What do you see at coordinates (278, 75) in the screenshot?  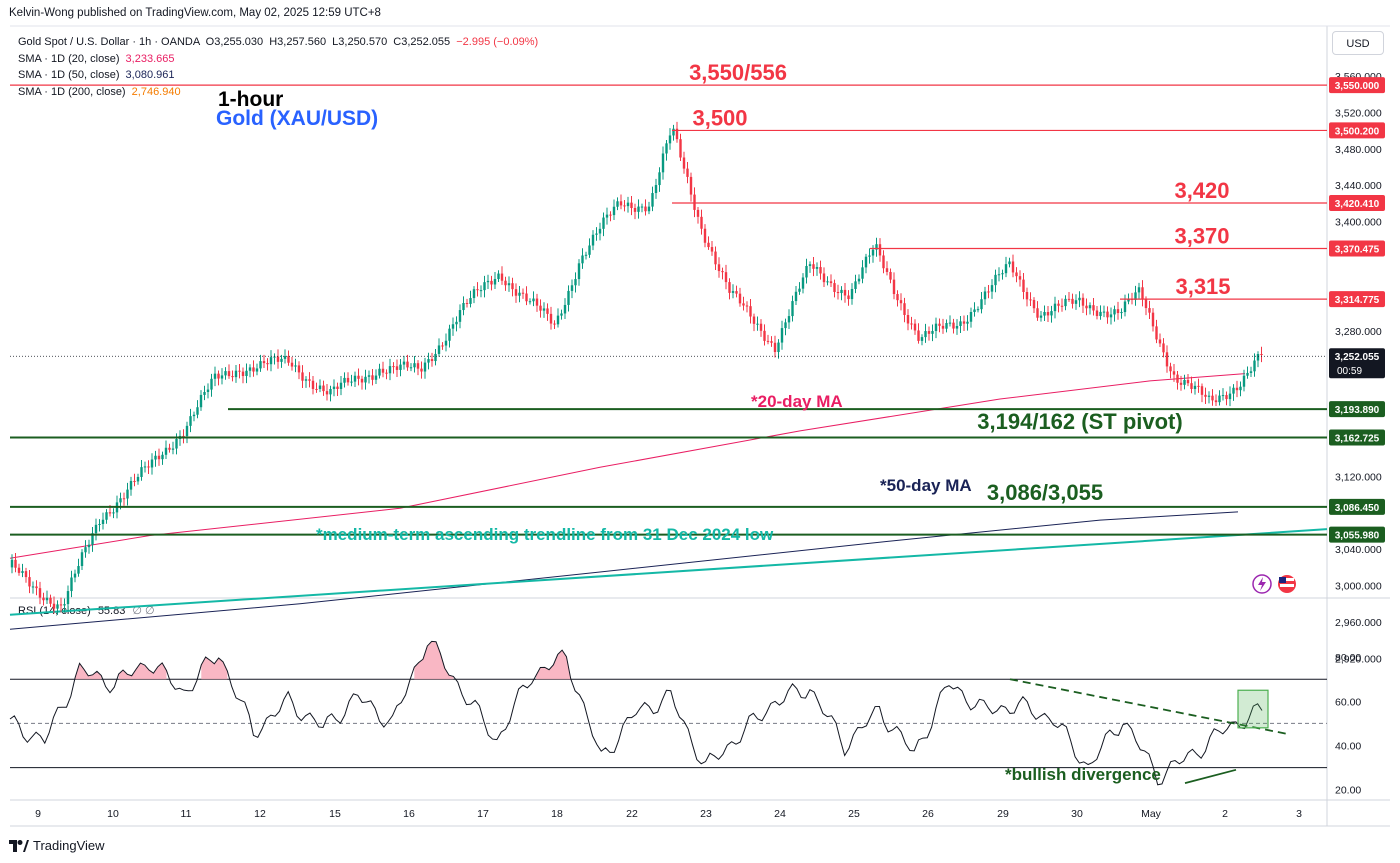 I see `sma50-legend-row: SMA · 1D (50, close) 3,080.961` at bounding box center [278, 75].